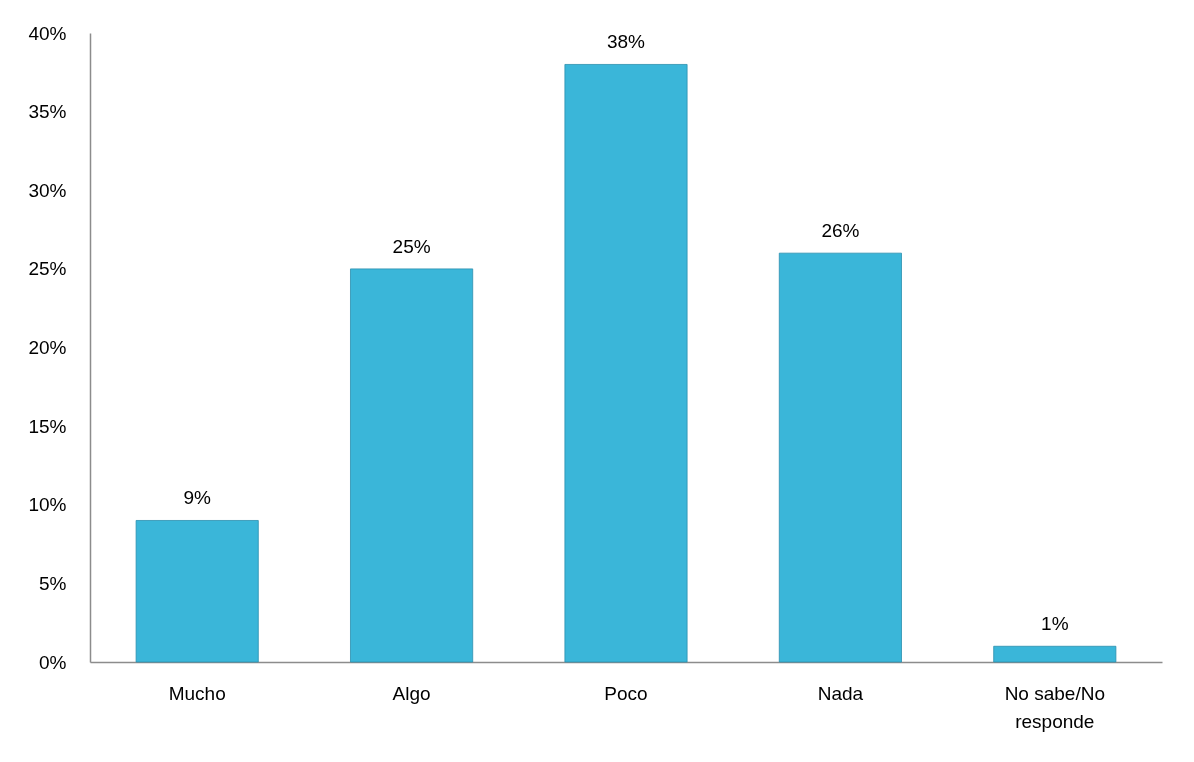 The height and width of the screenshot is (762, 1194). I want to click on y-tick-label: 20%, so click(47, 347).